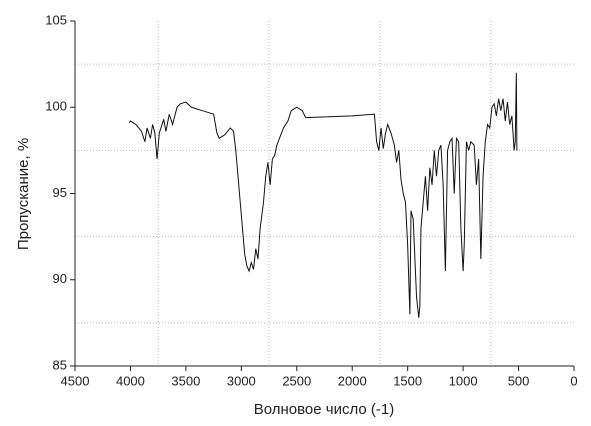 This screenshot has height=426, width=591. Describe the element at coordinates (241, 380) in the screenshot. I see `x-tick-label: 3000` at that location.